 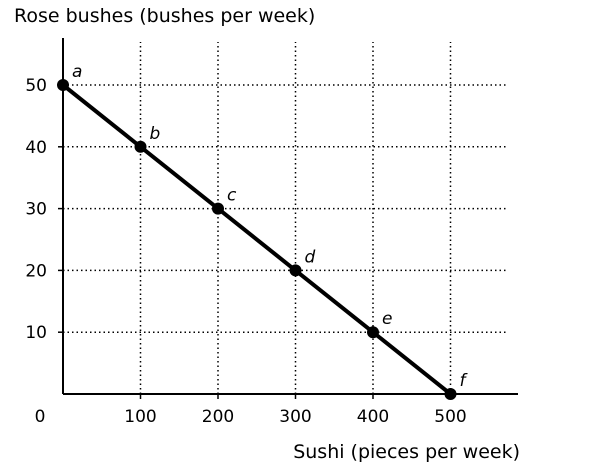 I want to click on data-point-c, so click(x=218, y=208).